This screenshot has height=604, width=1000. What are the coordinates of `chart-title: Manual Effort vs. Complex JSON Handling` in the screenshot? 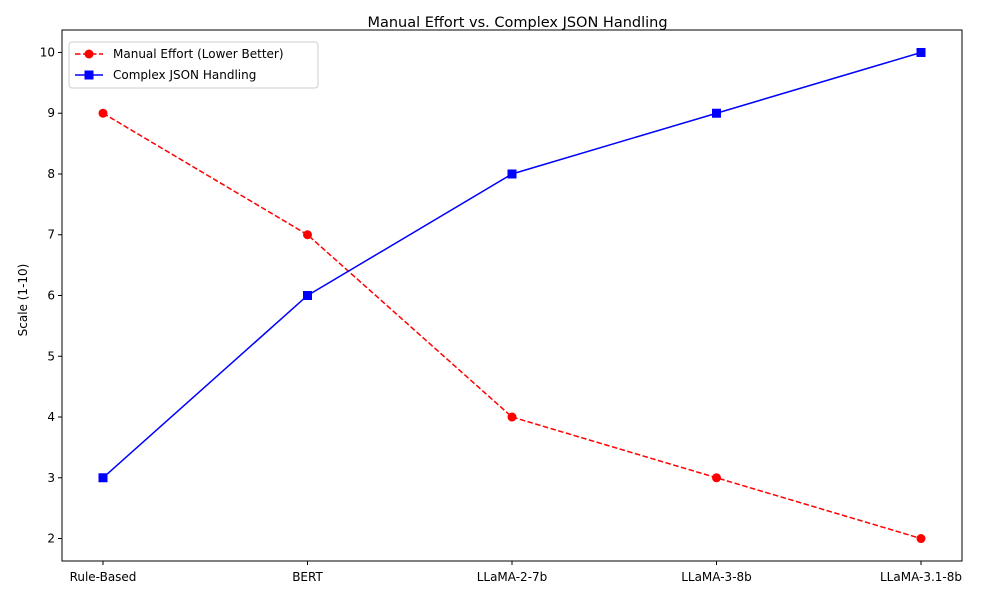 It's located at (517, 23).